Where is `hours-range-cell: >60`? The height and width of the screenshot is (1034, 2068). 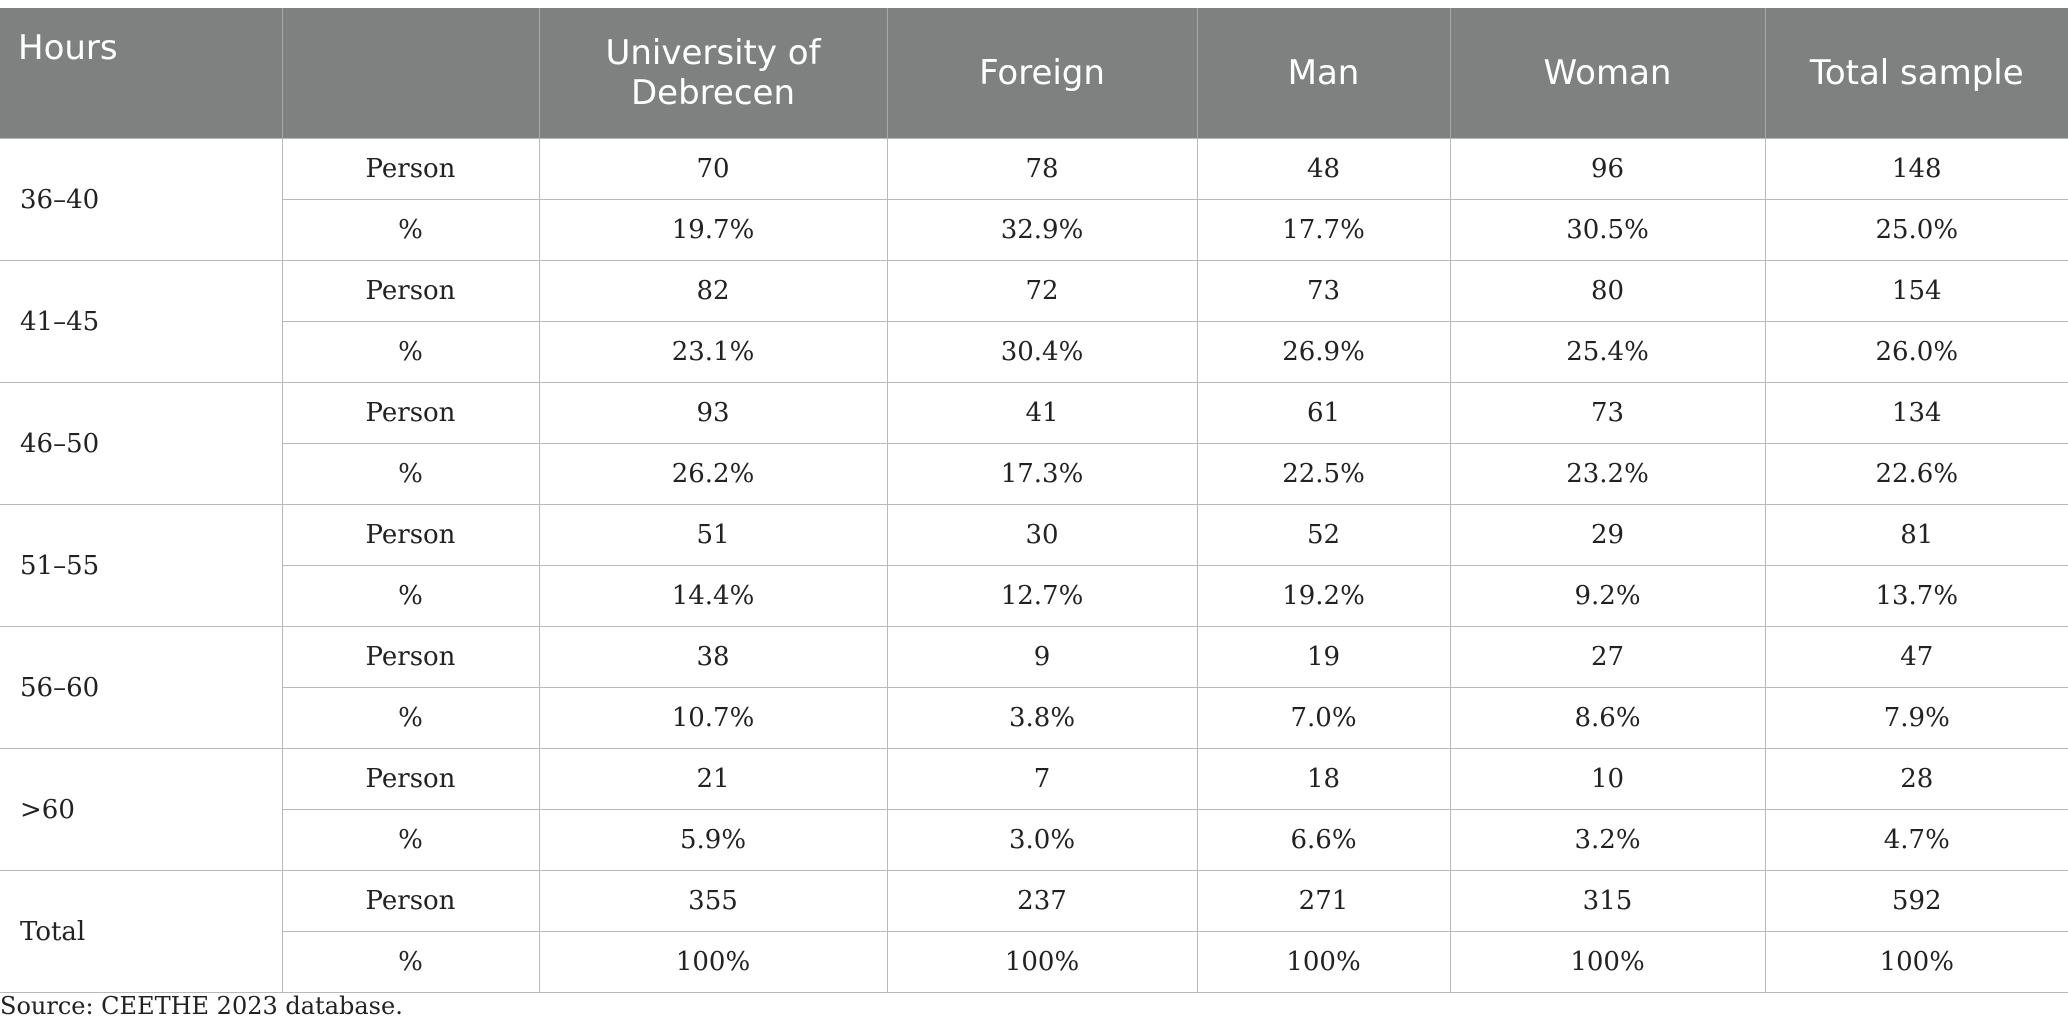
hours-range-cell: >60 is located at coordinates (141, 809).